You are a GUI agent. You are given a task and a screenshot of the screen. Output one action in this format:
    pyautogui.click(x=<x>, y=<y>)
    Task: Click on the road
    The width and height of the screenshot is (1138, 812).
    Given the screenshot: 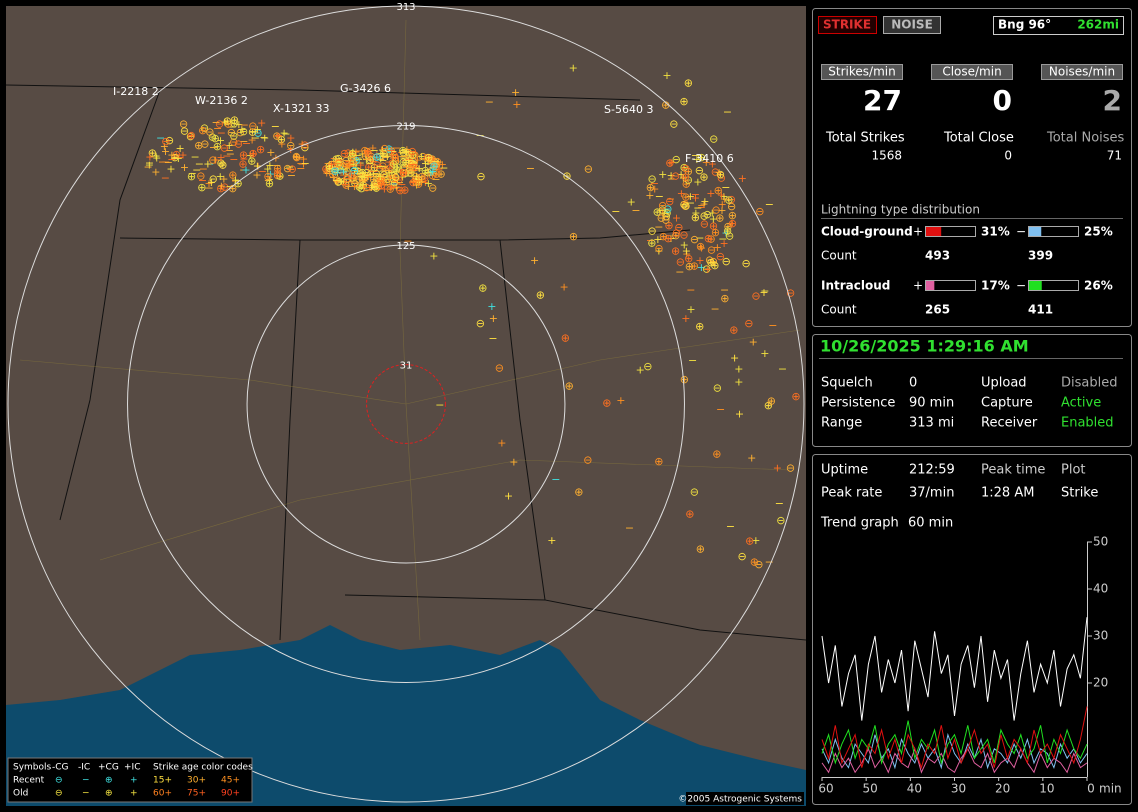 What is the action you would take?
    pyautogui.click(x=410, y=330)
    